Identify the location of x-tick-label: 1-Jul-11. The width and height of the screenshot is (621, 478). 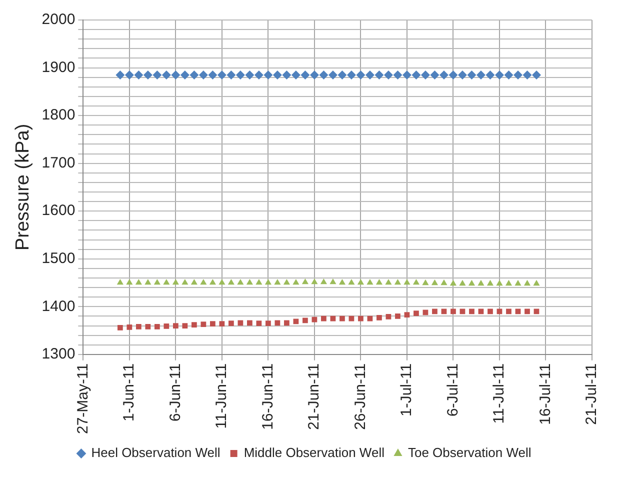
(407, 390).